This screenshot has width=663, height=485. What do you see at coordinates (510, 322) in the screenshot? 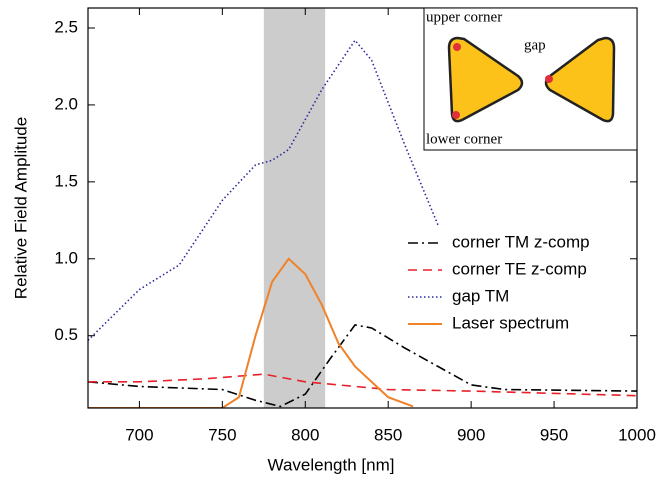
I see `legend-label: Laser spectrum` at bounding box center [510, 322].